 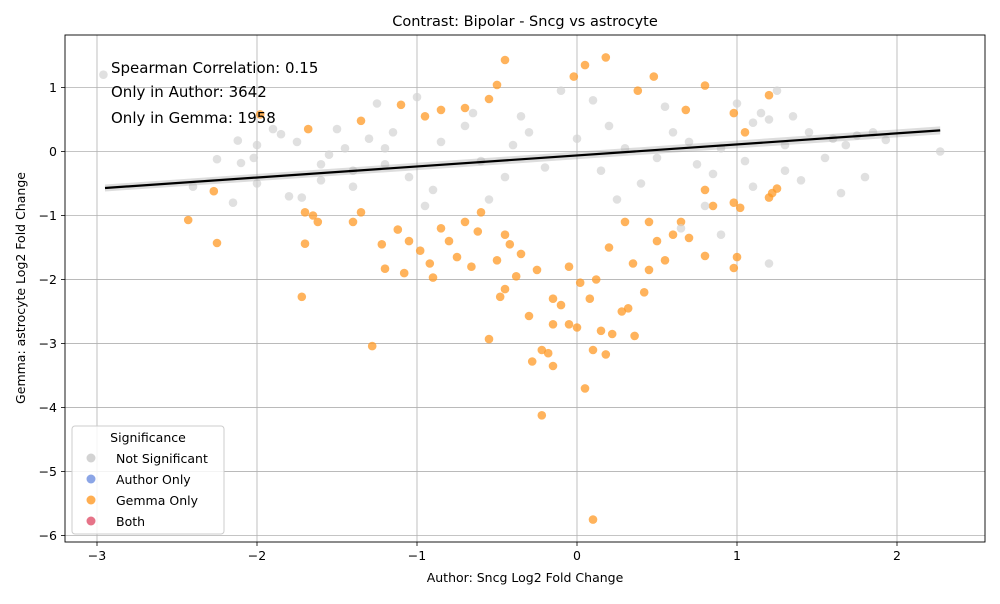 What do you see at coordinates (91, 500) in the screenshot?
I see `legend-marker-gemma-only` at bounding box center [91, 500].